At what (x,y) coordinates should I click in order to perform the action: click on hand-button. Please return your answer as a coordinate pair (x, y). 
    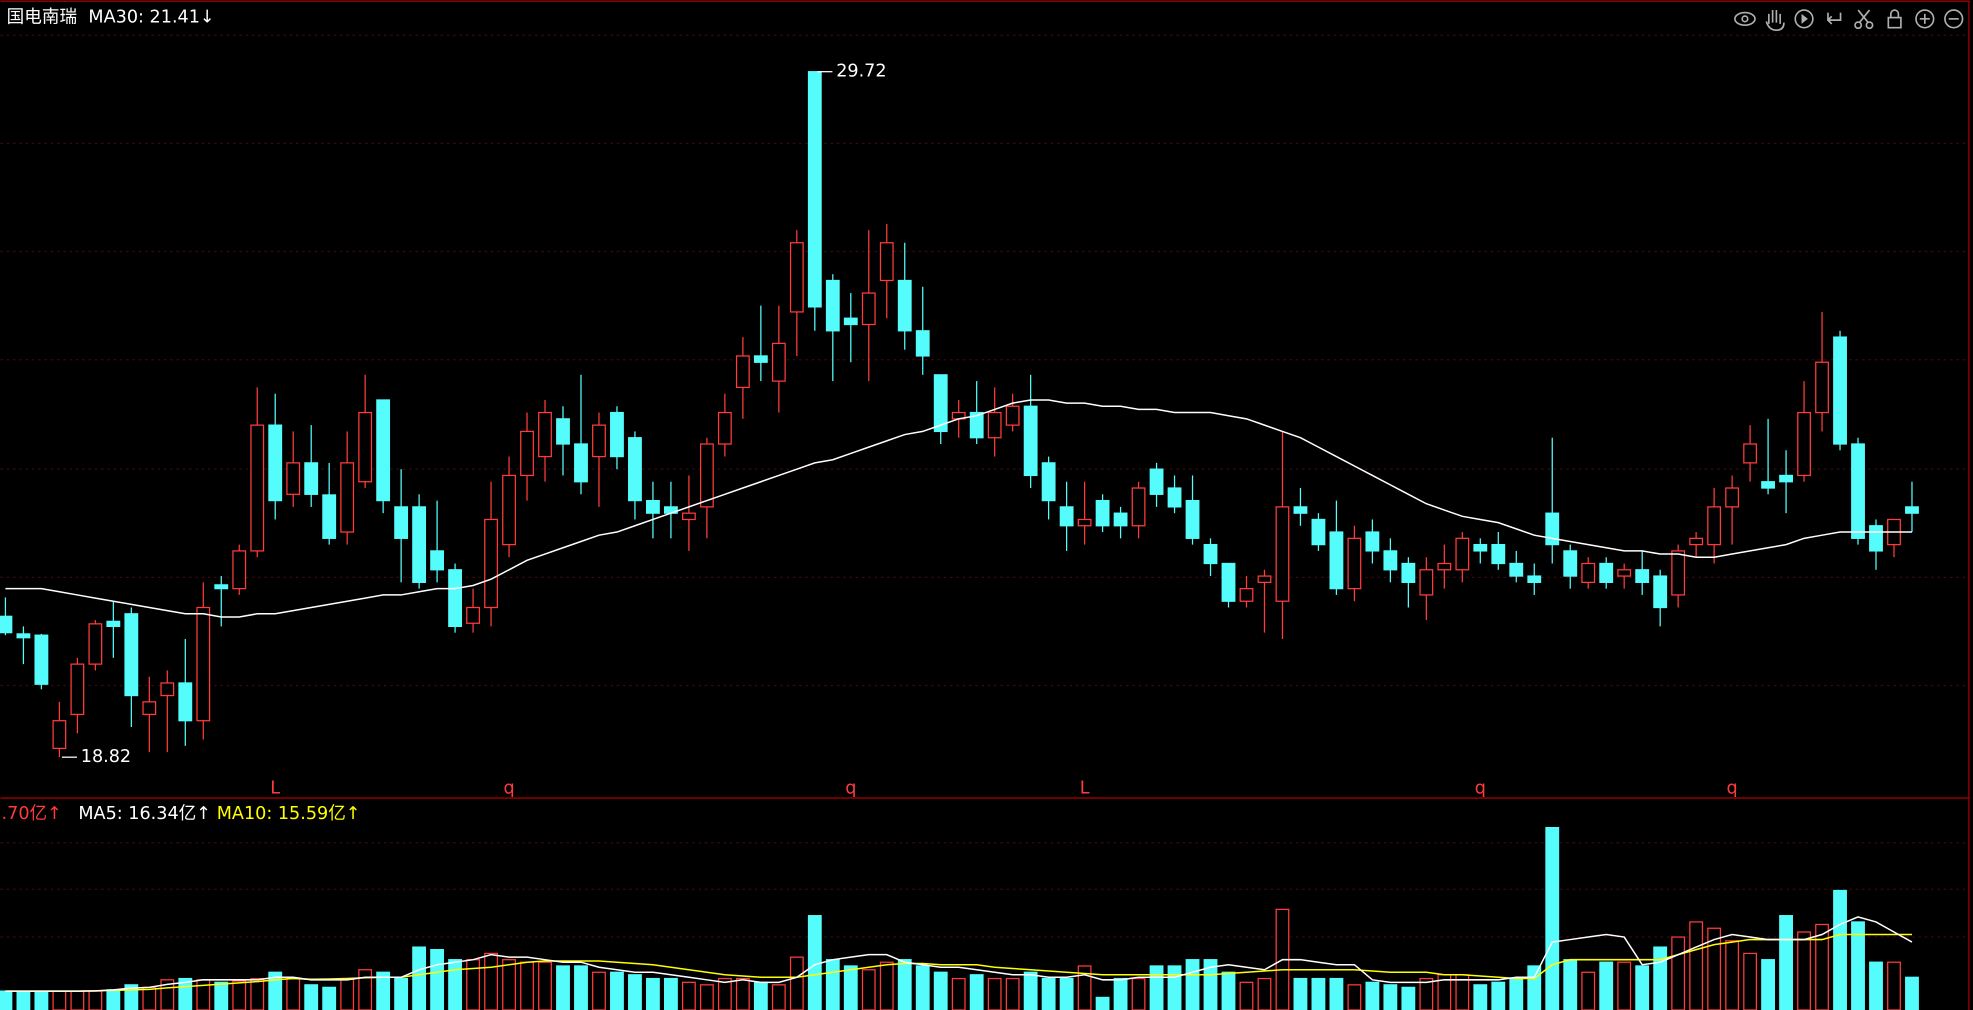
    Looking at the image, I should click on (1775, 21).